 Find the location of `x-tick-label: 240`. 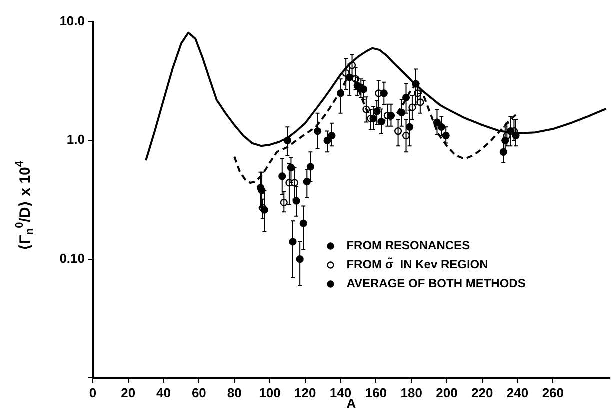

x-tick-label: 240 is located at coordinates (517, 392).